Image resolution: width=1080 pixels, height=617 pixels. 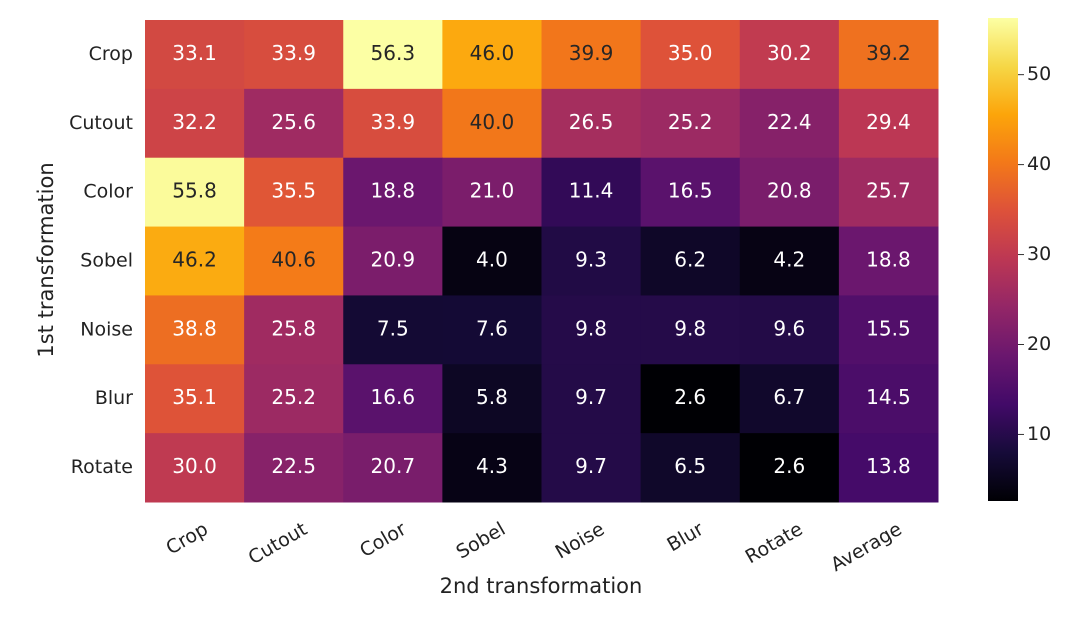 What do you see at coordinates (1039, 164) in the screenshot?
I see `colorbar-tick-label: 40` at bounding box center [1039, 164].